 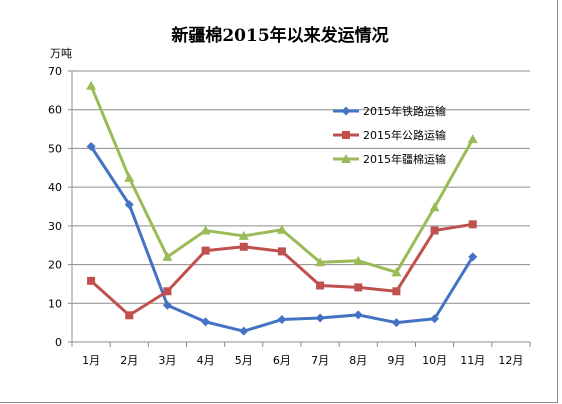 What do you see at coordinates (58, 342) in the screenshot?
I see `y-tick-label: 0` at bounding box center [58, 342].